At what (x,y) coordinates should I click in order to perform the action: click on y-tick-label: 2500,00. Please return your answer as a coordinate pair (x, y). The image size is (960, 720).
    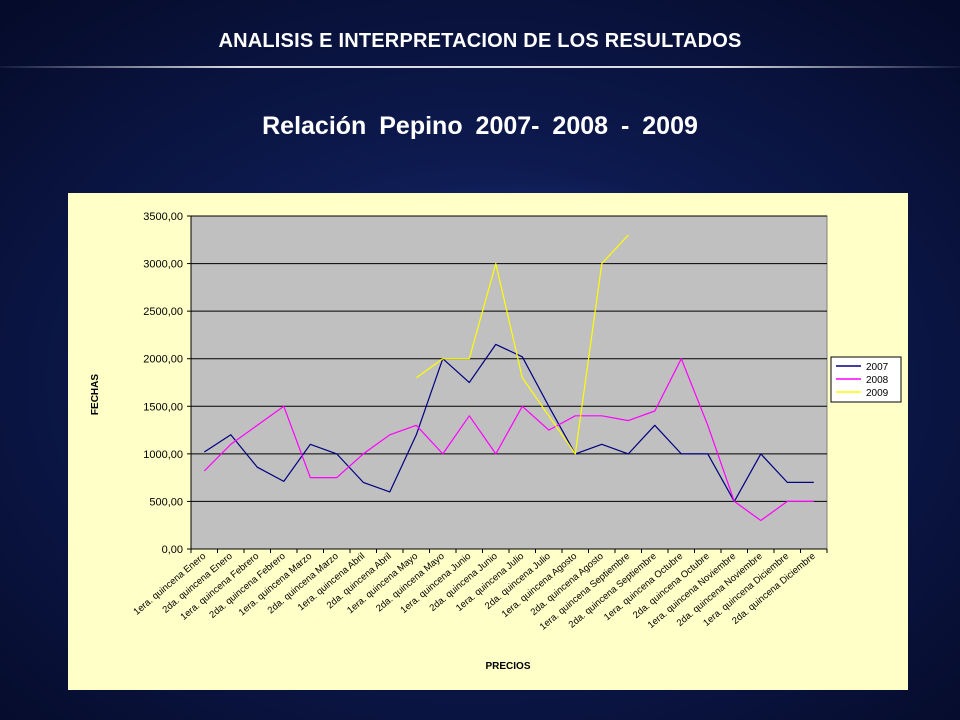
    Looking at the image, I should click on (163, 312).